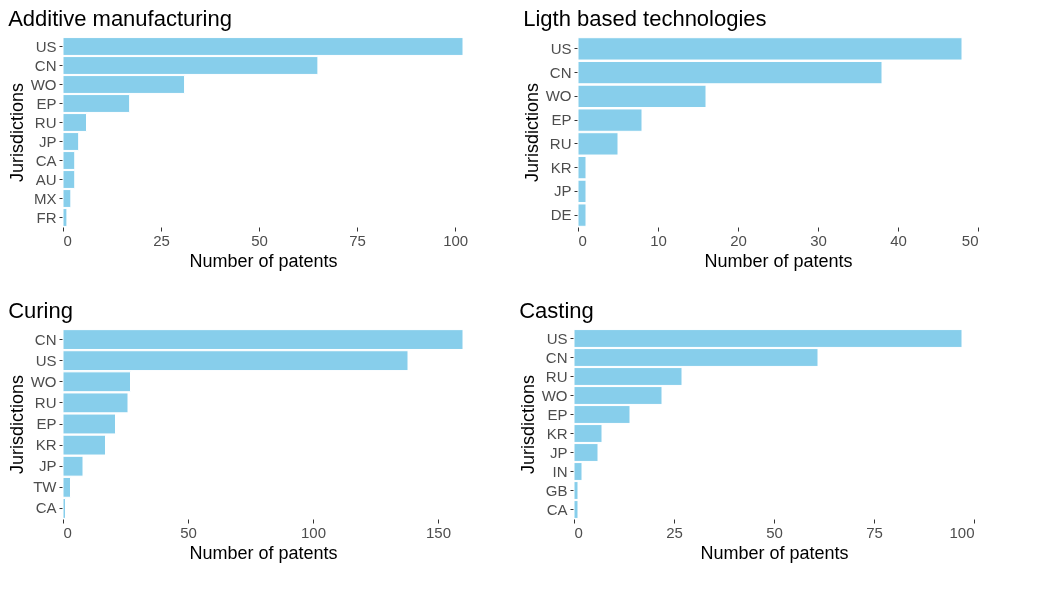 Image resolution: width=1056 pixels, height=615 pixels. I want to click on y-tick-label: DE, so click(561, 215).